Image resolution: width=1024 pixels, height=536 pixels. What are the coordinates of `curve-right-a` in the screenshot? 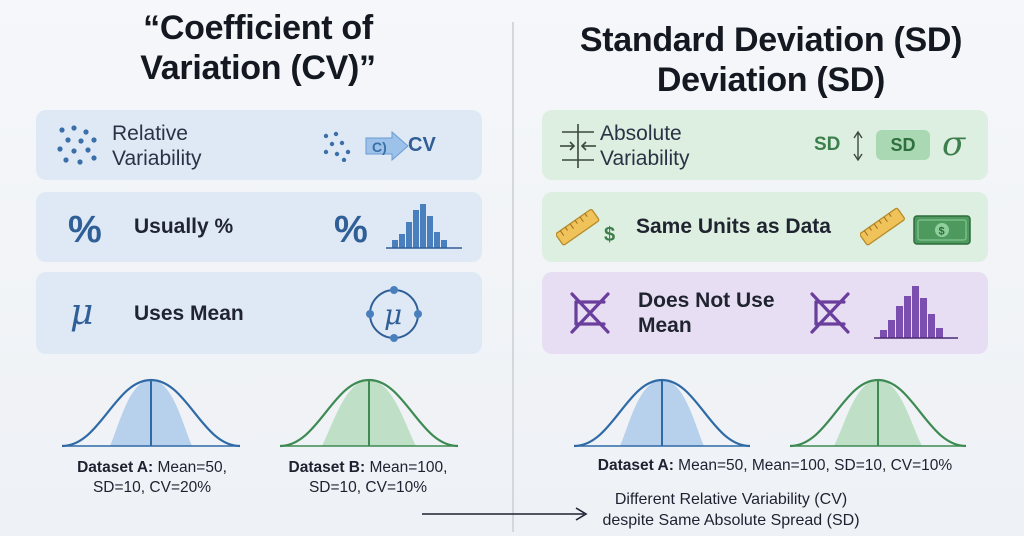 It's located at (662, 413).